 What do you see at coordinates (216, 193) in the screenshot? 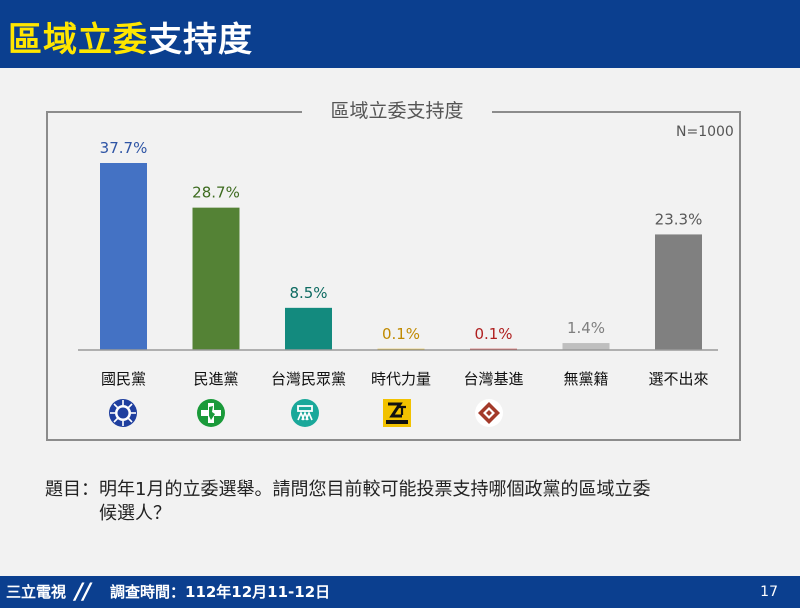
I see `value-label-1: 28.7%` at bounding box center [216, 193].